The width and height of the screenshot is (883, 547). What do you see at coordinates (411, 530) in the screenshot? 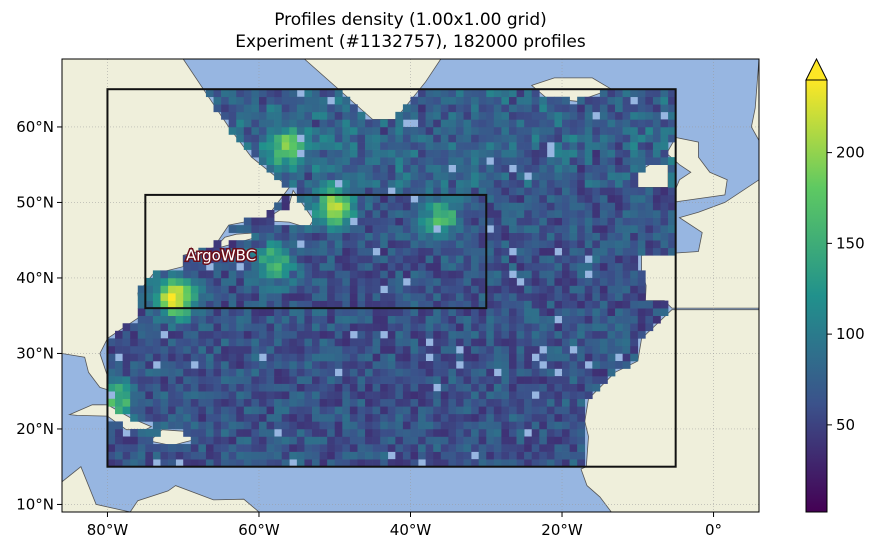
I see `x-tick-label: 40°W` at bounding box center [411, 530].